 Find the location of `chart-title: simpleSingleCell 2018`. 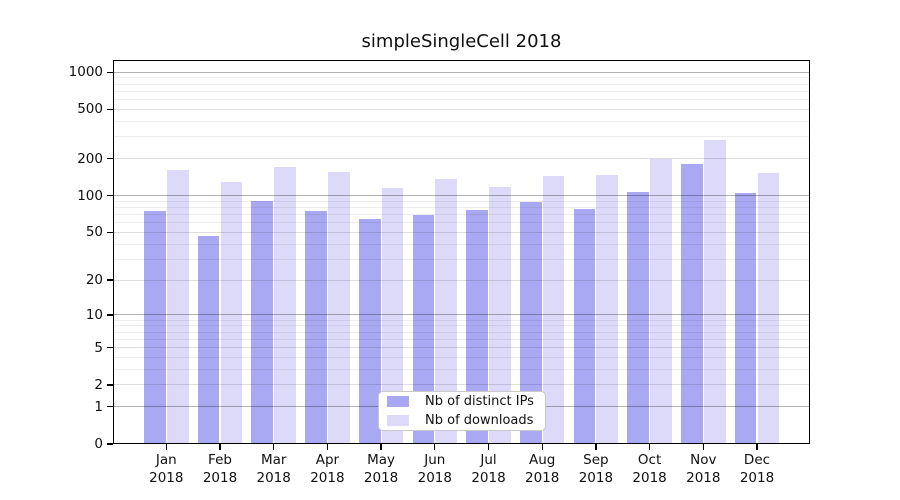

chart-title: simpleSingleCell 2018 is located at coordinates (461, 41).